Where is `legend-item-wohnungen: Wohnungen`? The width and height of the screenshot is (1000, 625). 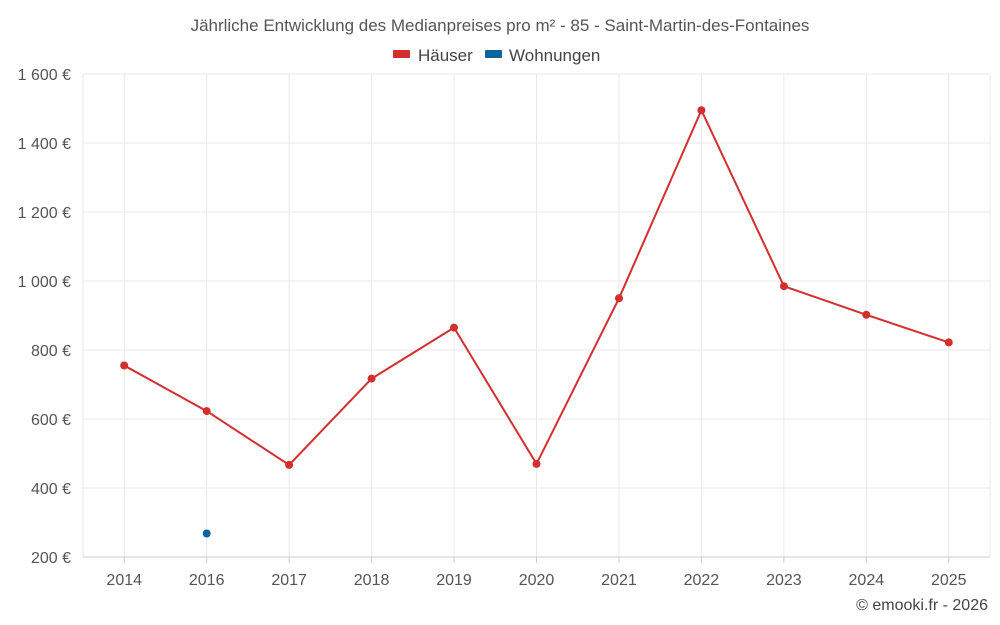 legend-item-wohnungen: Wohnungen is located at coordinates (542, 55).